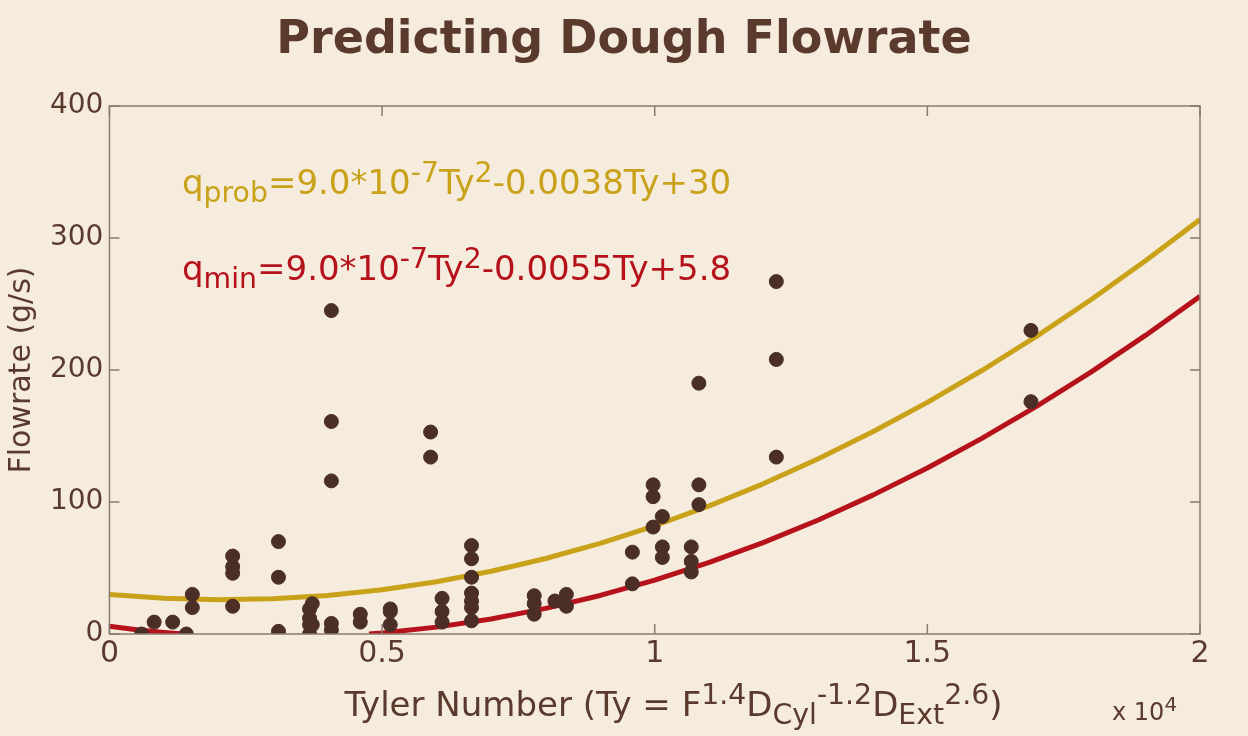 This screenshot has width=1248, height=736. I want to click on text: x 10$^{4}$, so click(1145, 709).